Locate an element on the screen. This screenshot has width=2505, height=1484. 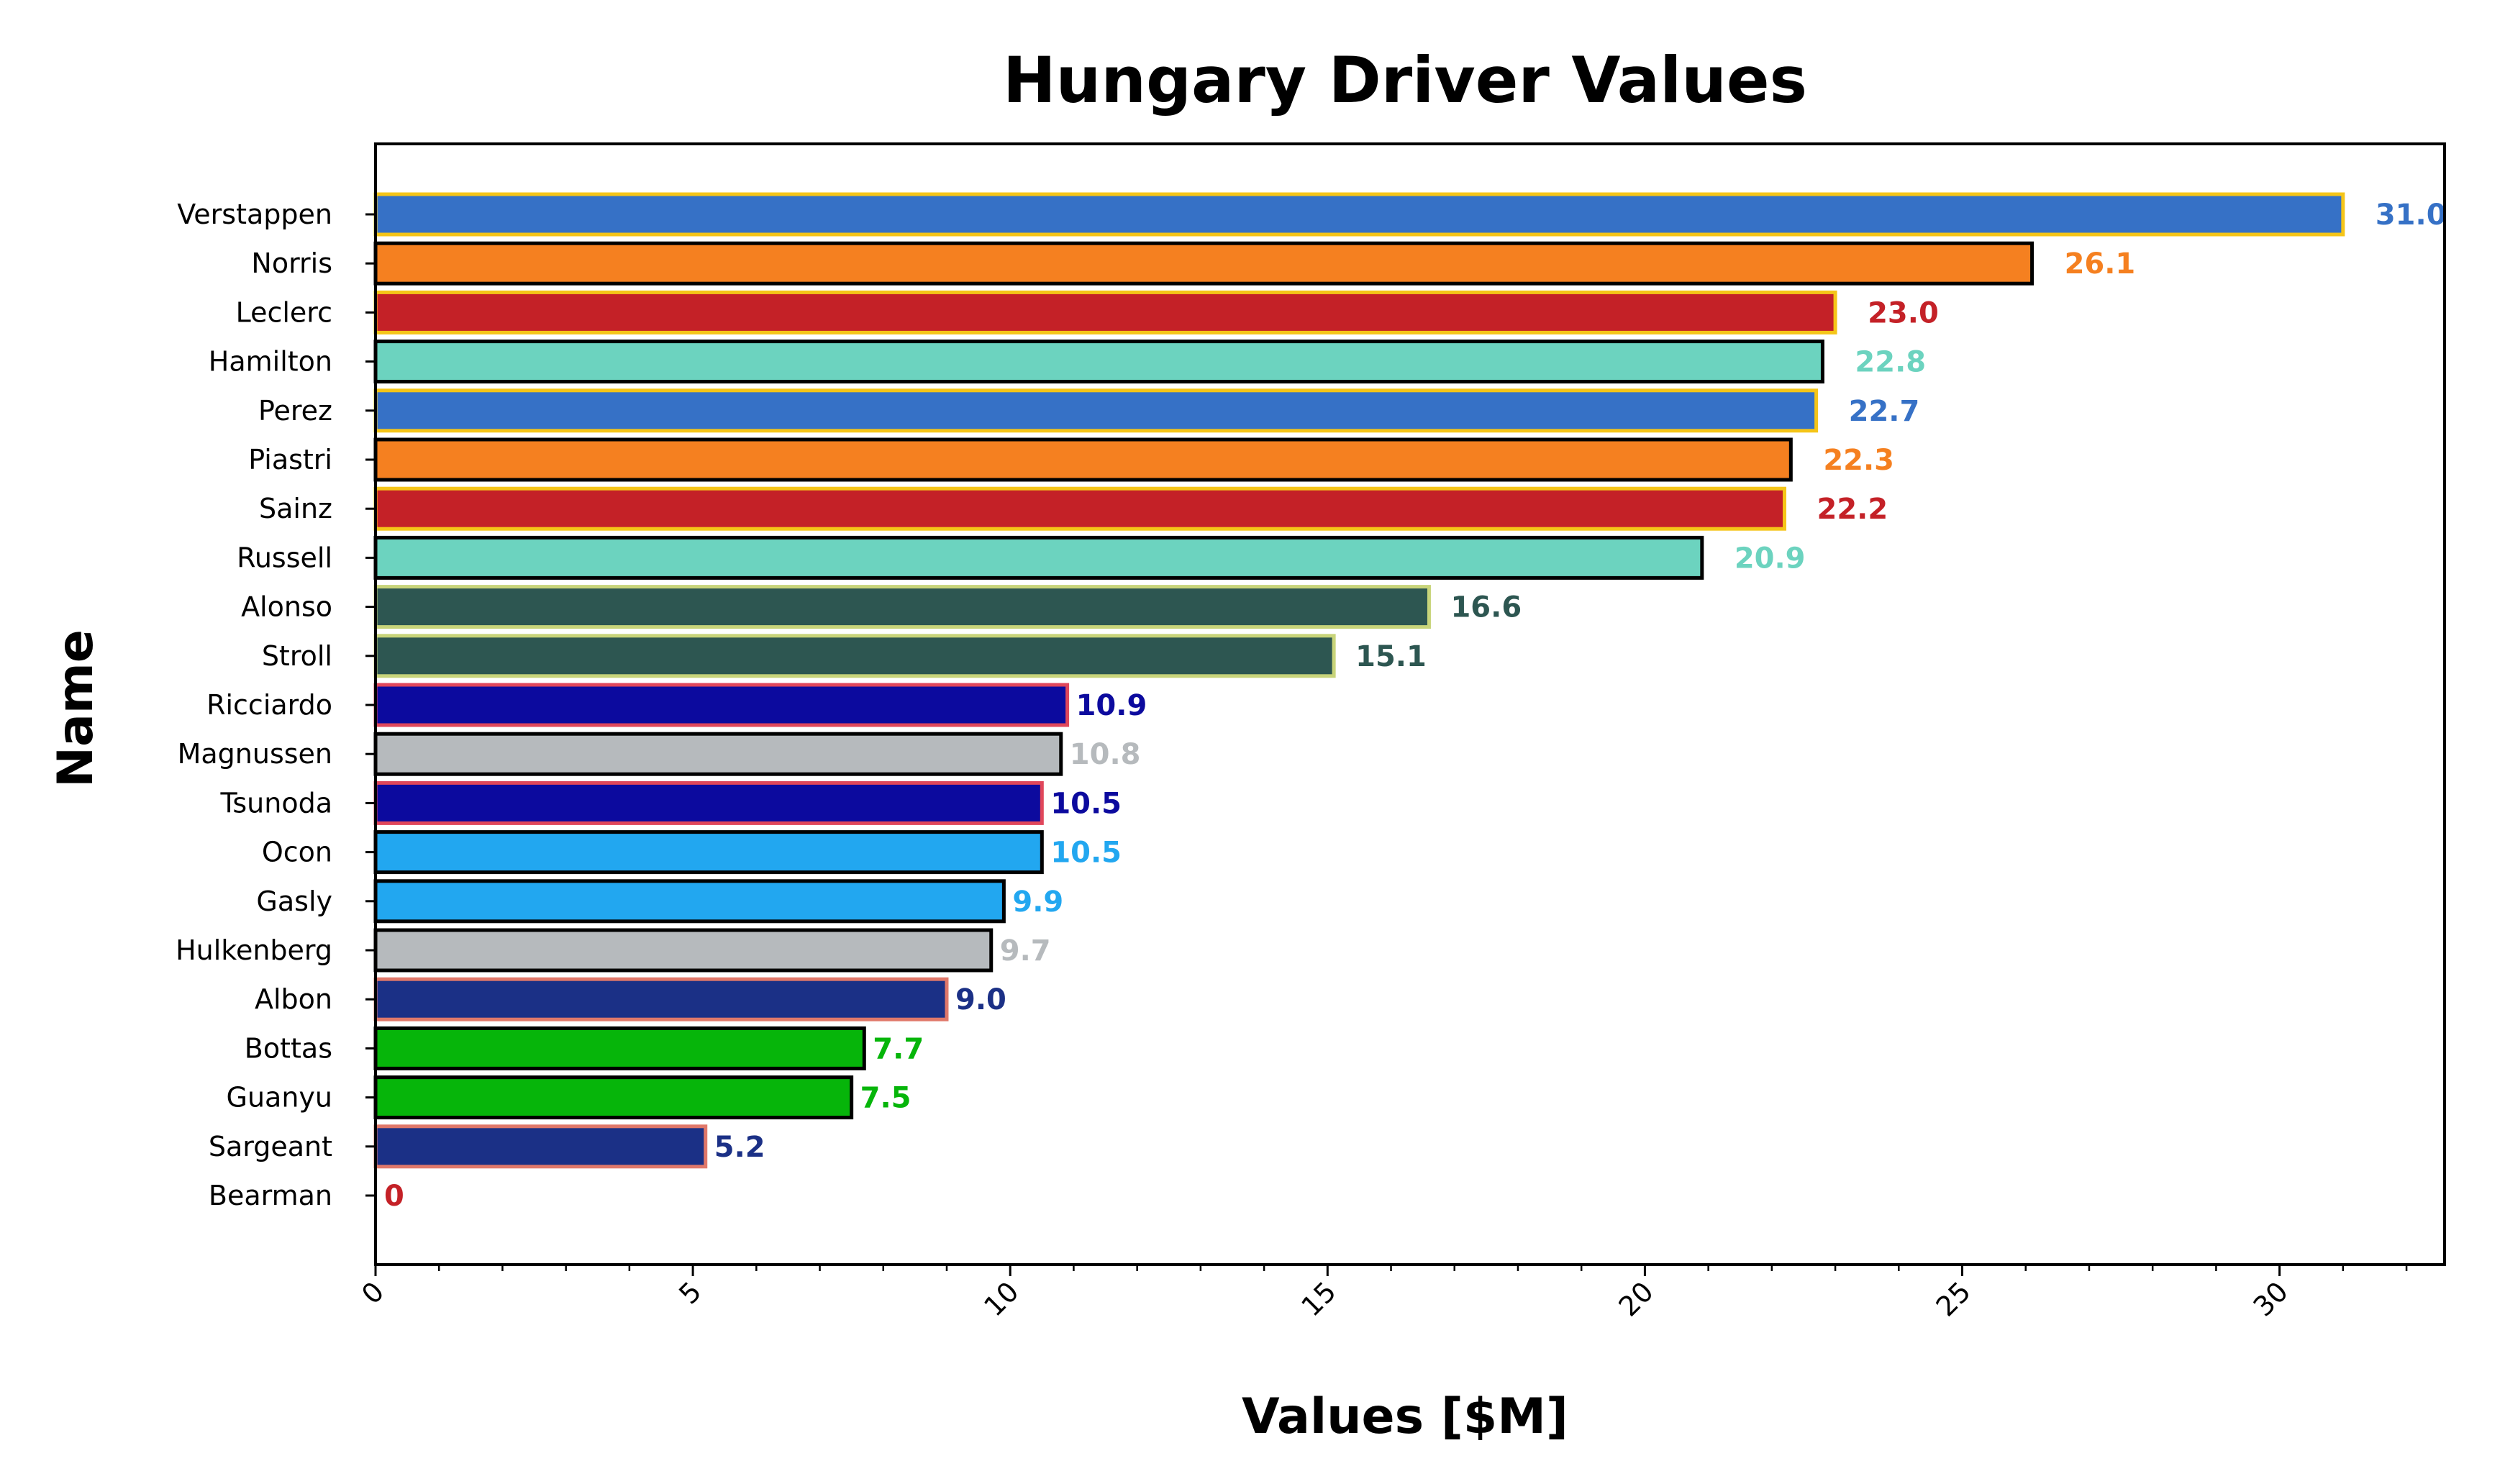
bar-leclerc is located at coordinates (1105, 312).